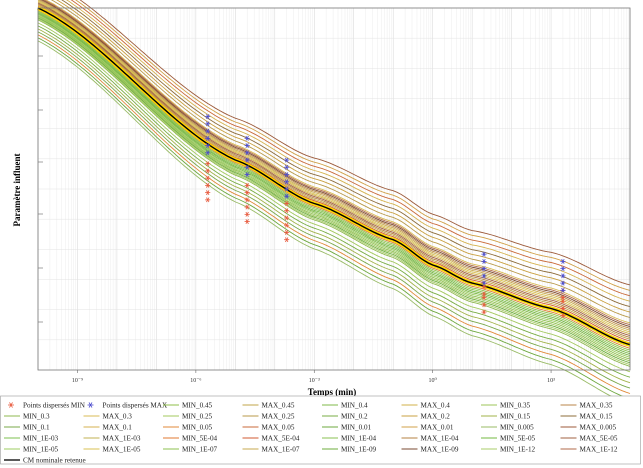  I want to click on legend-label: MIN_0.15, so click(515, 417).